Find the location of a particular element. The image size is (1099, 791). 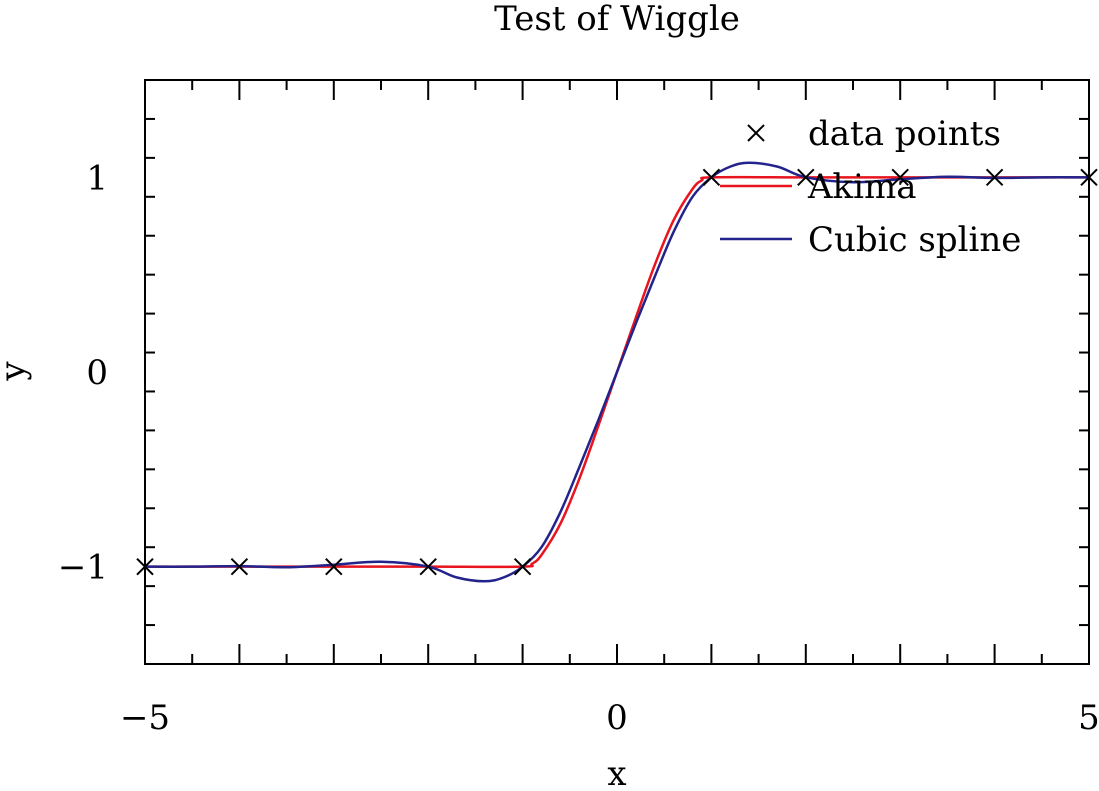

x-tick-label: −5 is located at coordinates (145, 718).